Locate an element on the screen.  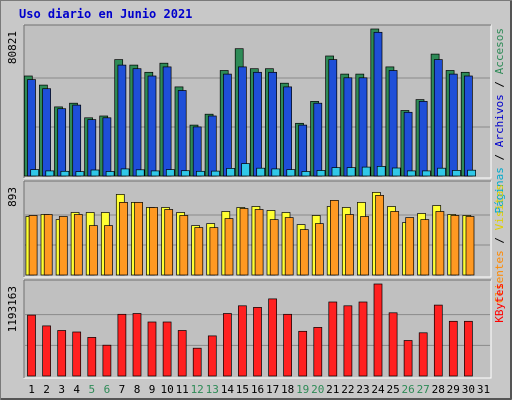
legend-item-clientes: Clientes is located at coordinates (499, 276).